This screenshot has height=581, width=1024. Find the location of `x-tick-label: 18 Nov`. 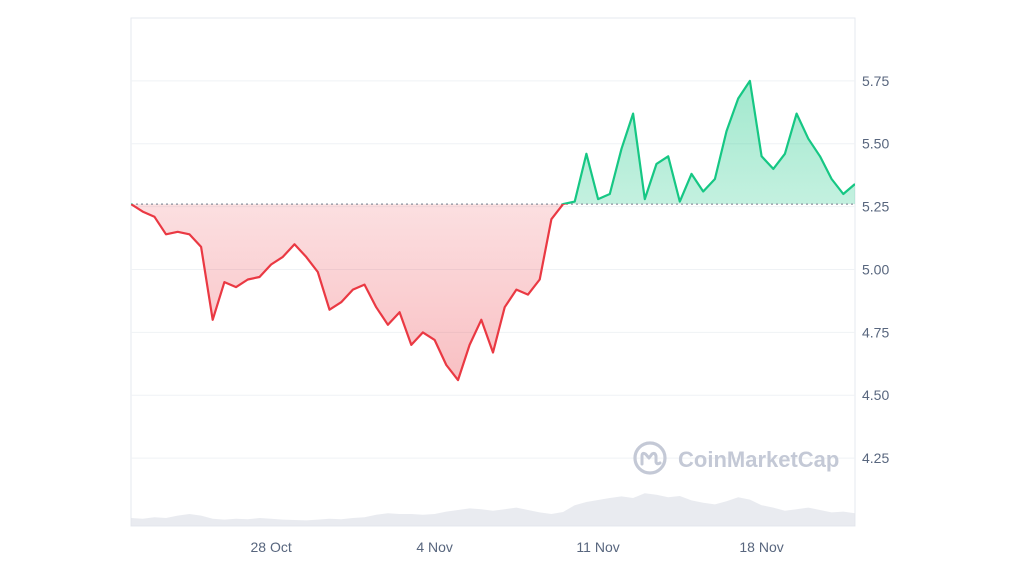

x-tick-label: 18 Nov is located at coordinates (761, 547).